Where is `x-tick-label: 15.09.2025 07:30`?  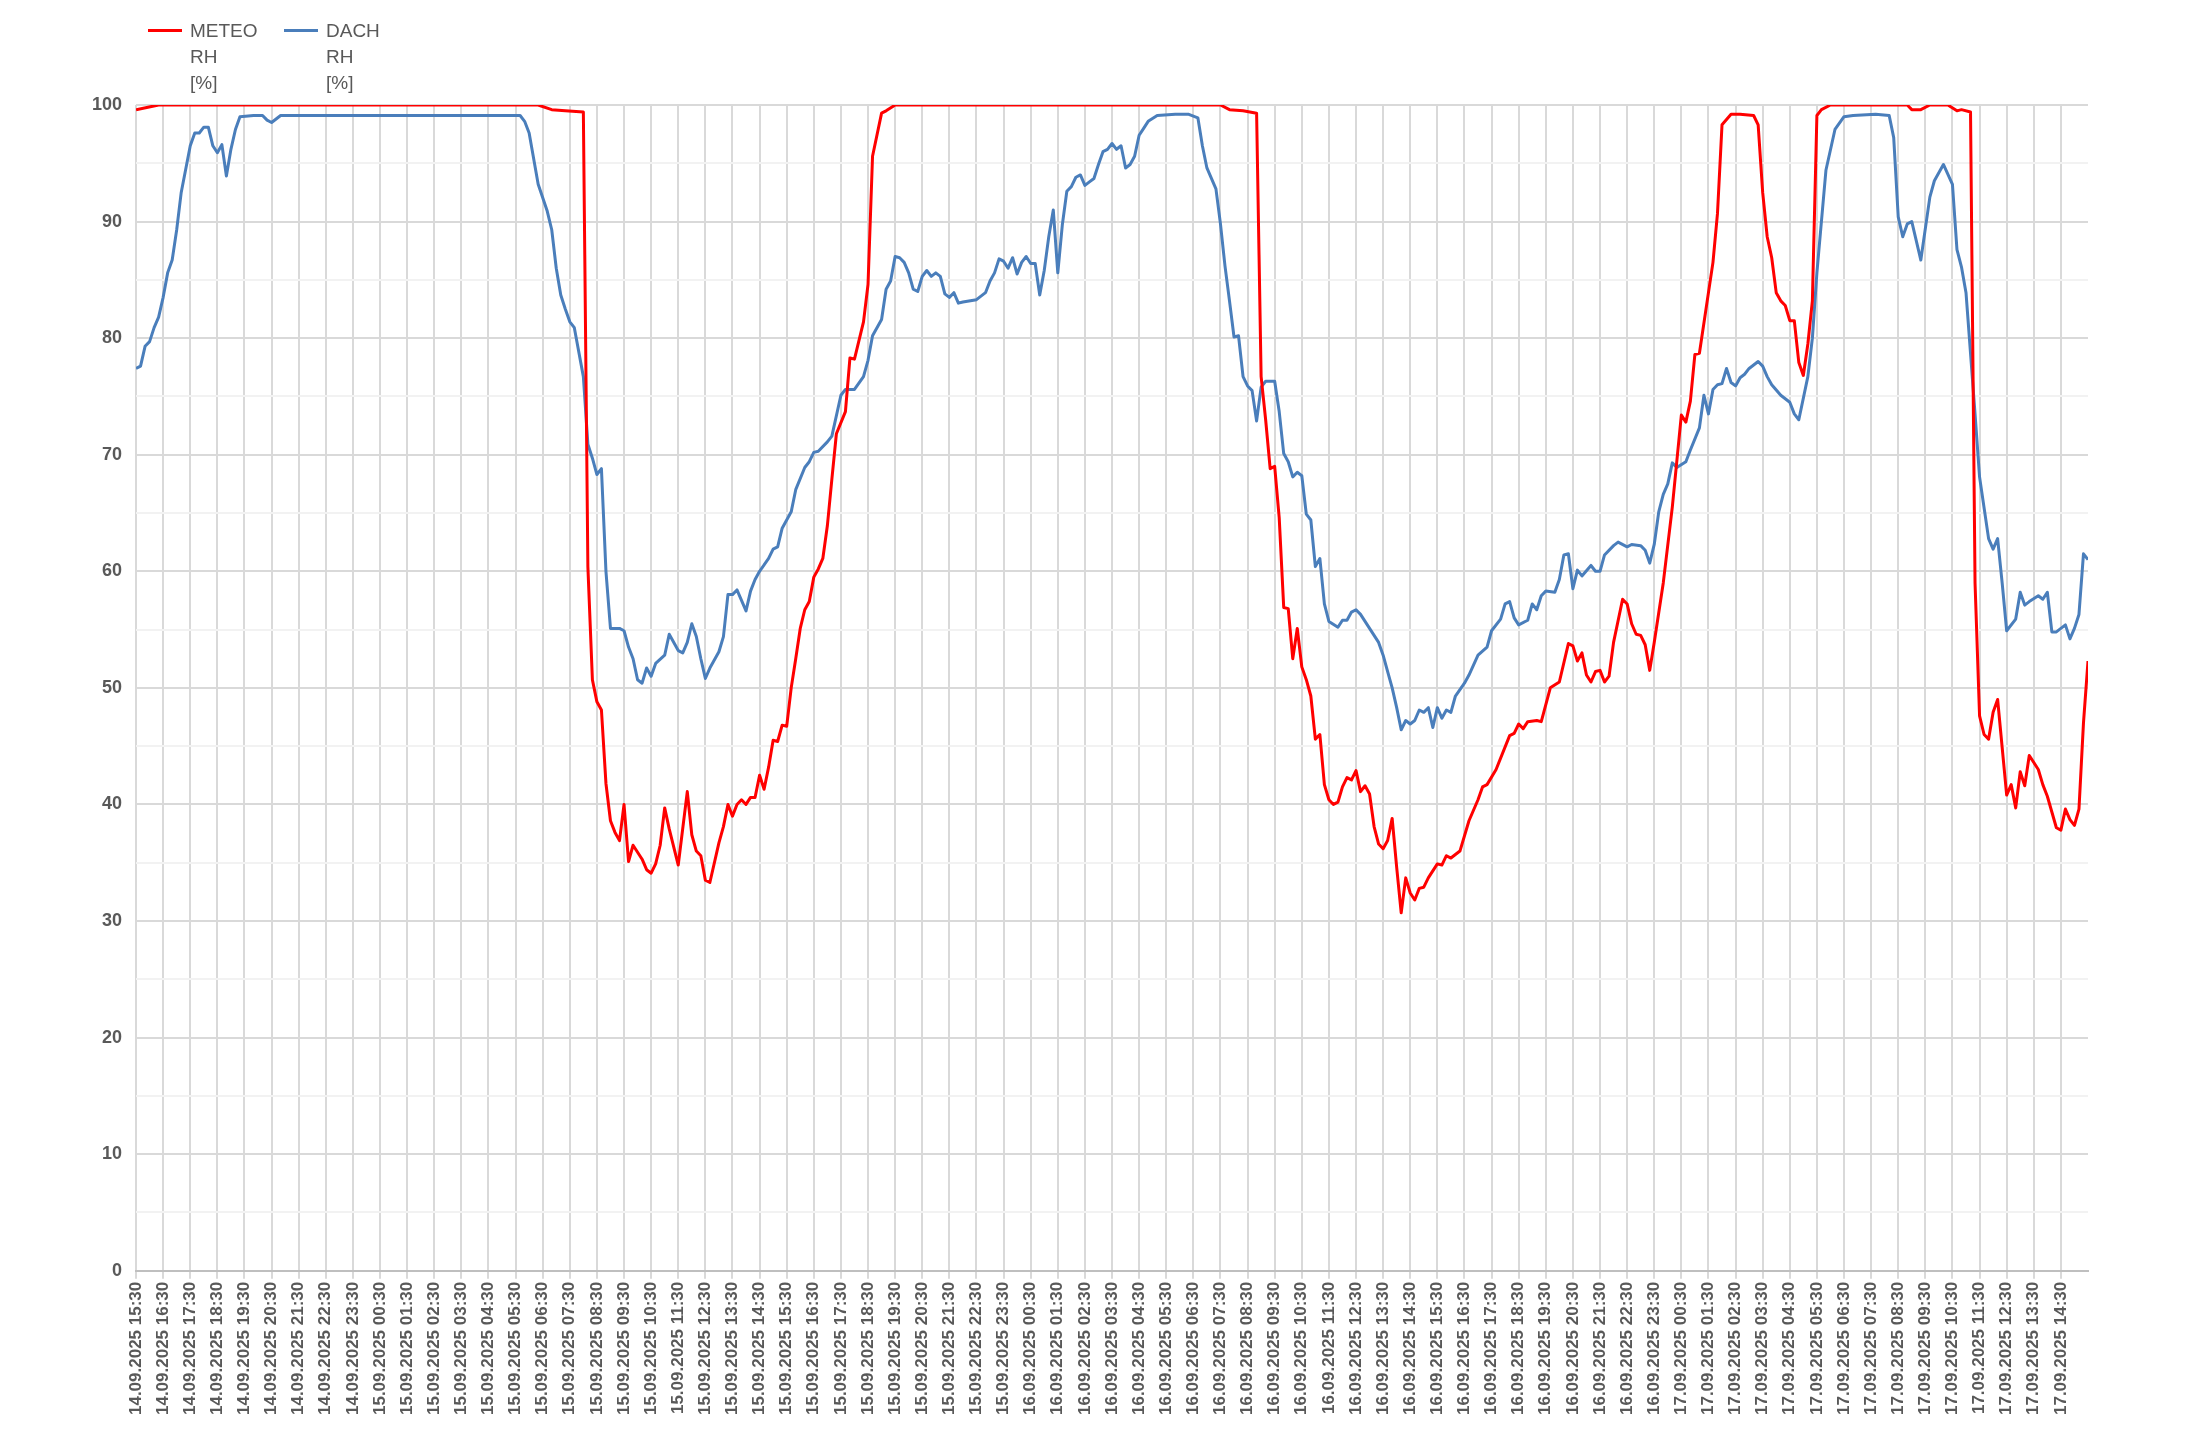
x-tick-label: 15.09.2025 07:30 is located at coordinates (569, 1348).